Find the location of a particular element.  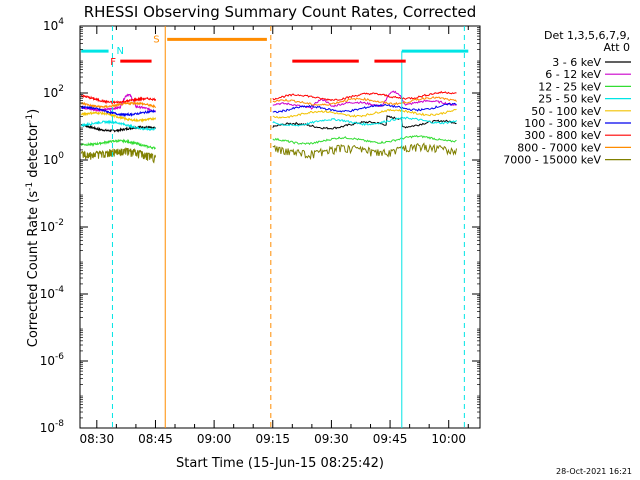

y-axis-label: Corrected Count Rate (s-1 detector-1) is located at coordinates (33, 228).